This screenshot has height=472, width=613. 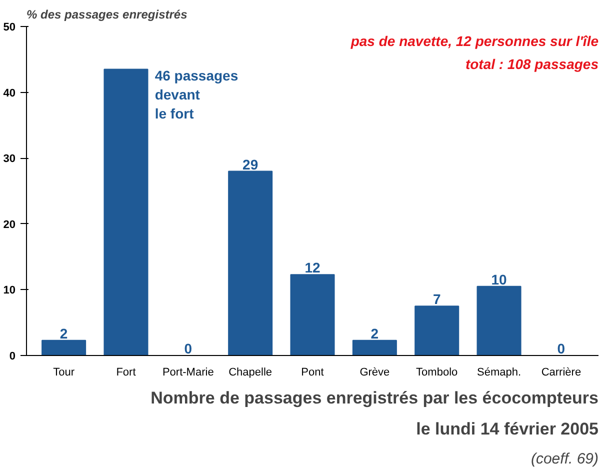 I want to click on annotation: pas de navette, 12 personnes sur l'île, so click(x=474, y=41).